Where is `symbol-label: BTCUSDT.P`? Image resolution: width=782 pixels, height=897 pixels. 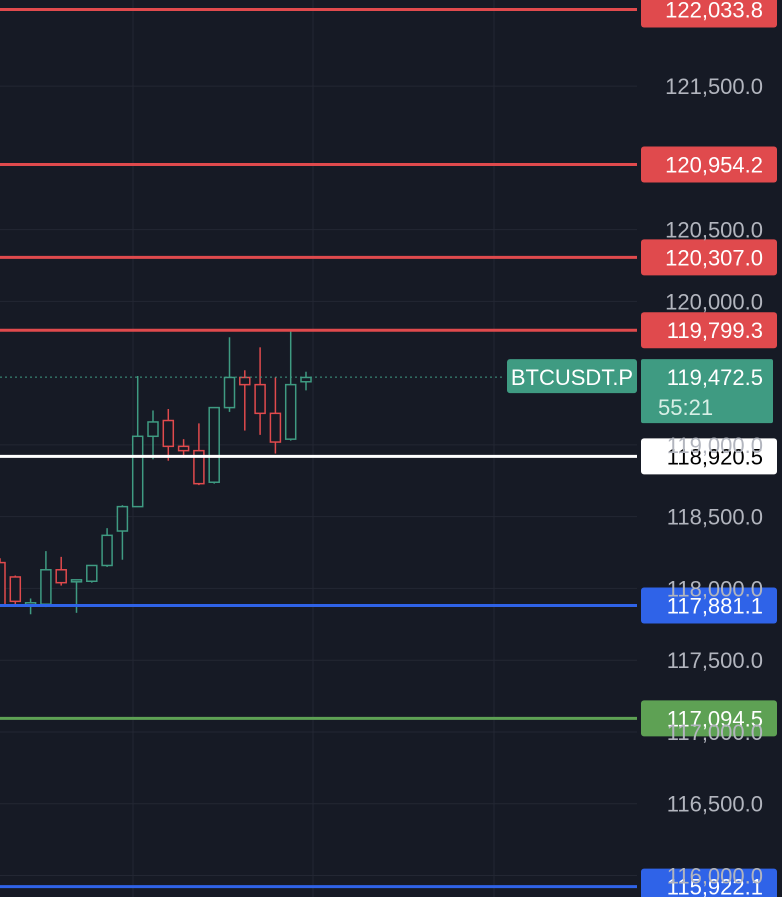 symbol-label: BTCUSDT.P is located at coordinates (572, 377).